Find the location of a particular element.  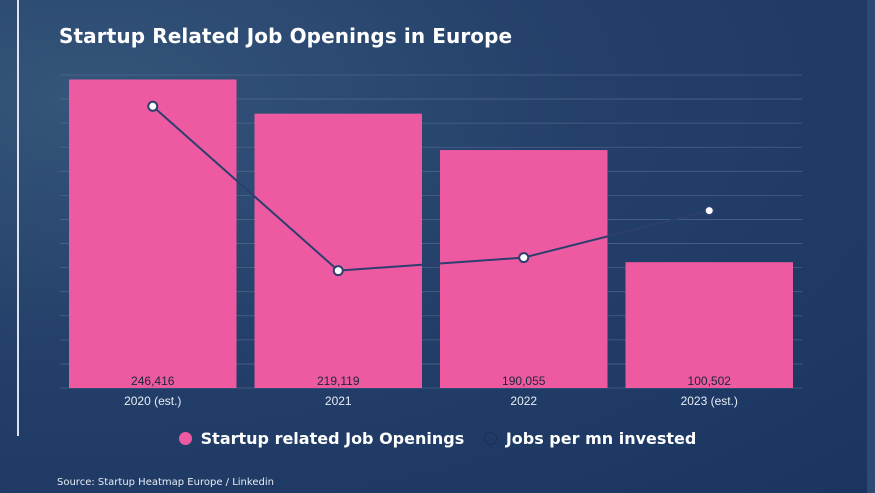

legend-item-job-openings: Startup related Job Openings is located at coordinates (321, 438).